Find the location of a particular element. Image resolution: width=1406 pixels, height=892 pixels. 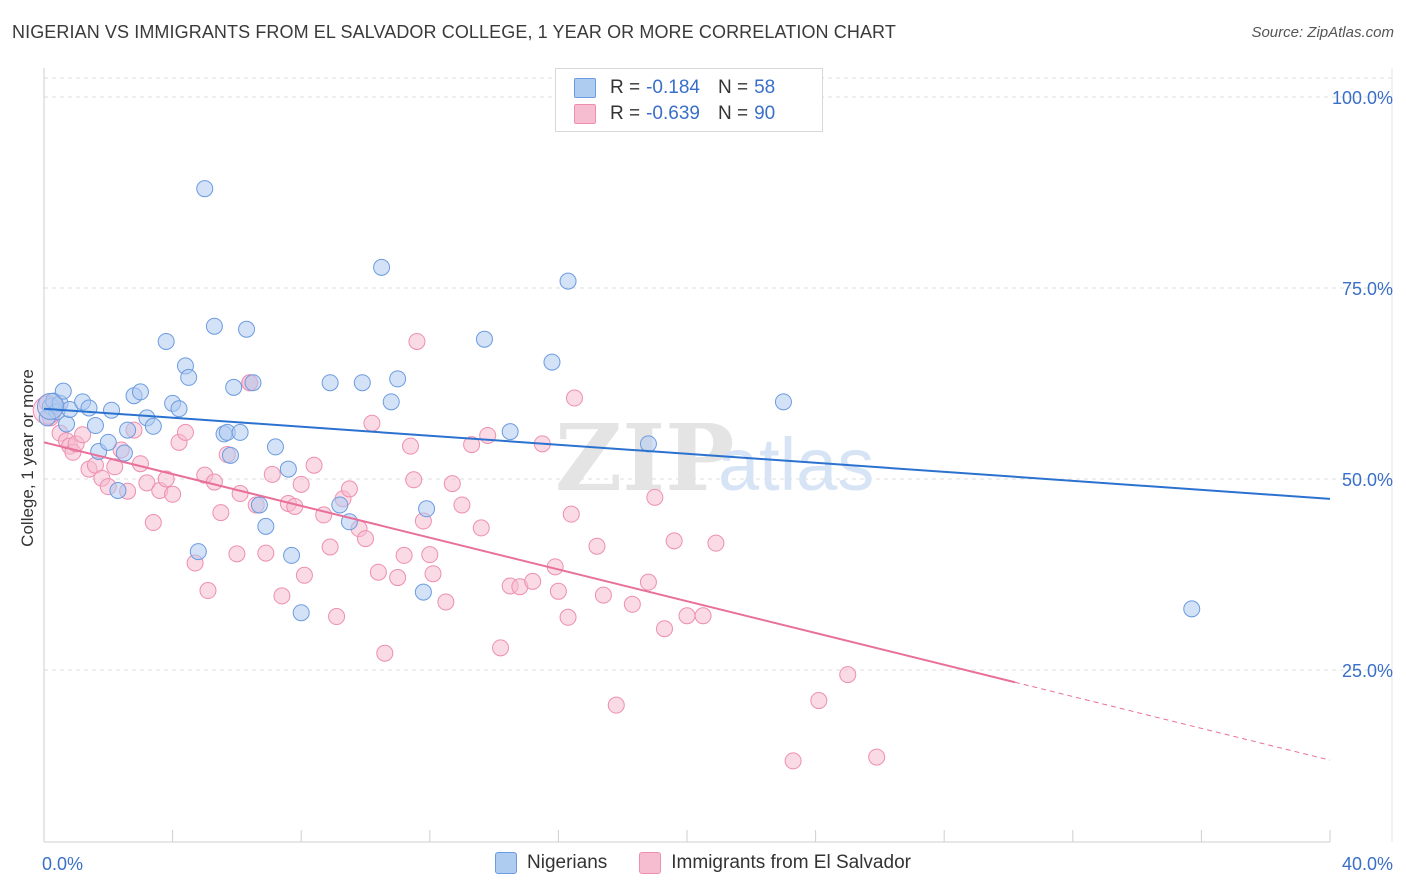

y-tick-label: 100.0% is located at coordinates (1362, 98).